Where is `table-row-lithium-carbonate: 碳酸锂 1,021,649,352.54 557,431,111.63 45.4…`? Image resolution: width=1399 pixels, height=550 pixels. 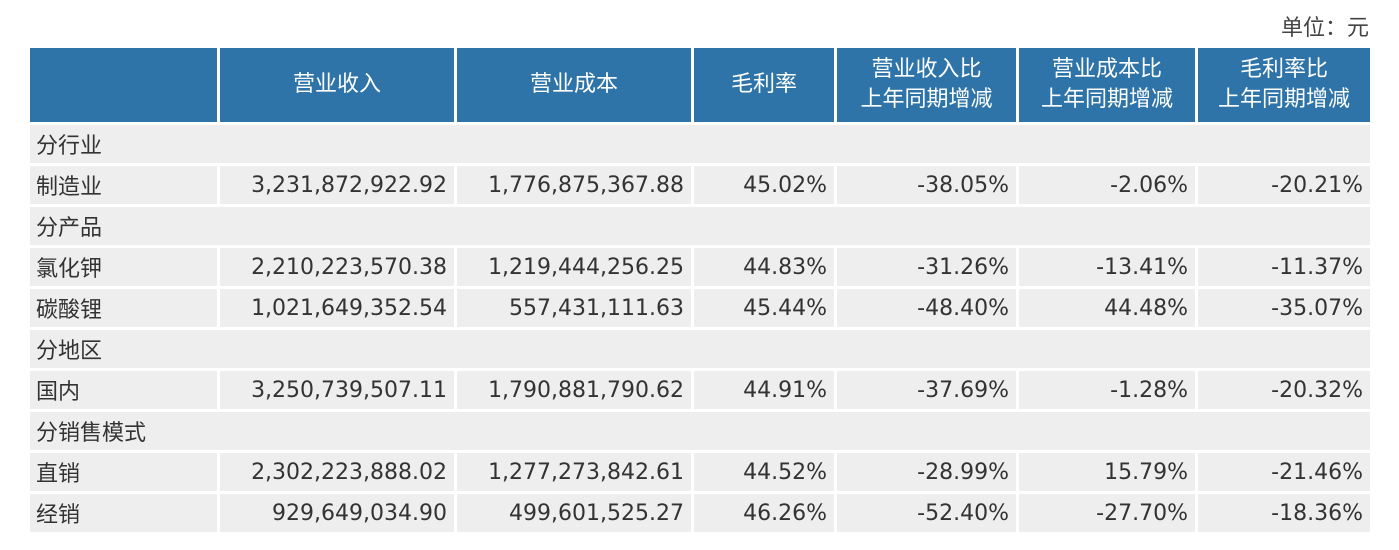
table-row-lithium-carbonate: 碳酸锂 1,021,649,352.54 557,431,111.63 45.4… is located at coordinates (700, 308).